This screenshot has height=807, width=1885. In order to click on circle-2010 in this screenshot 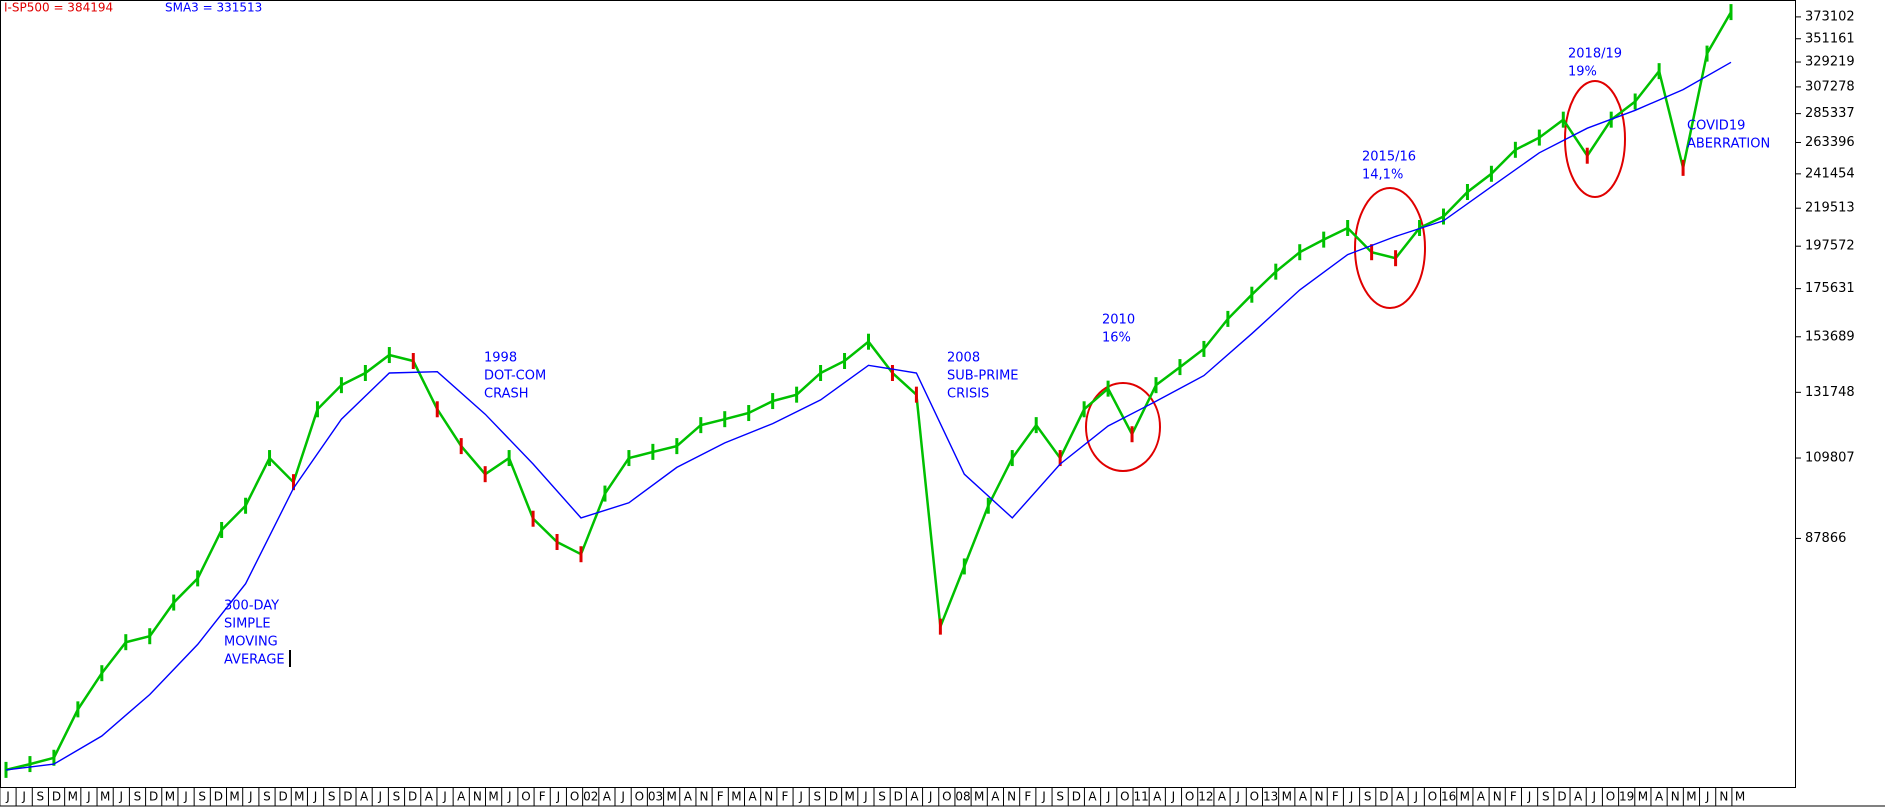, I will do `click(1123, 427)`.